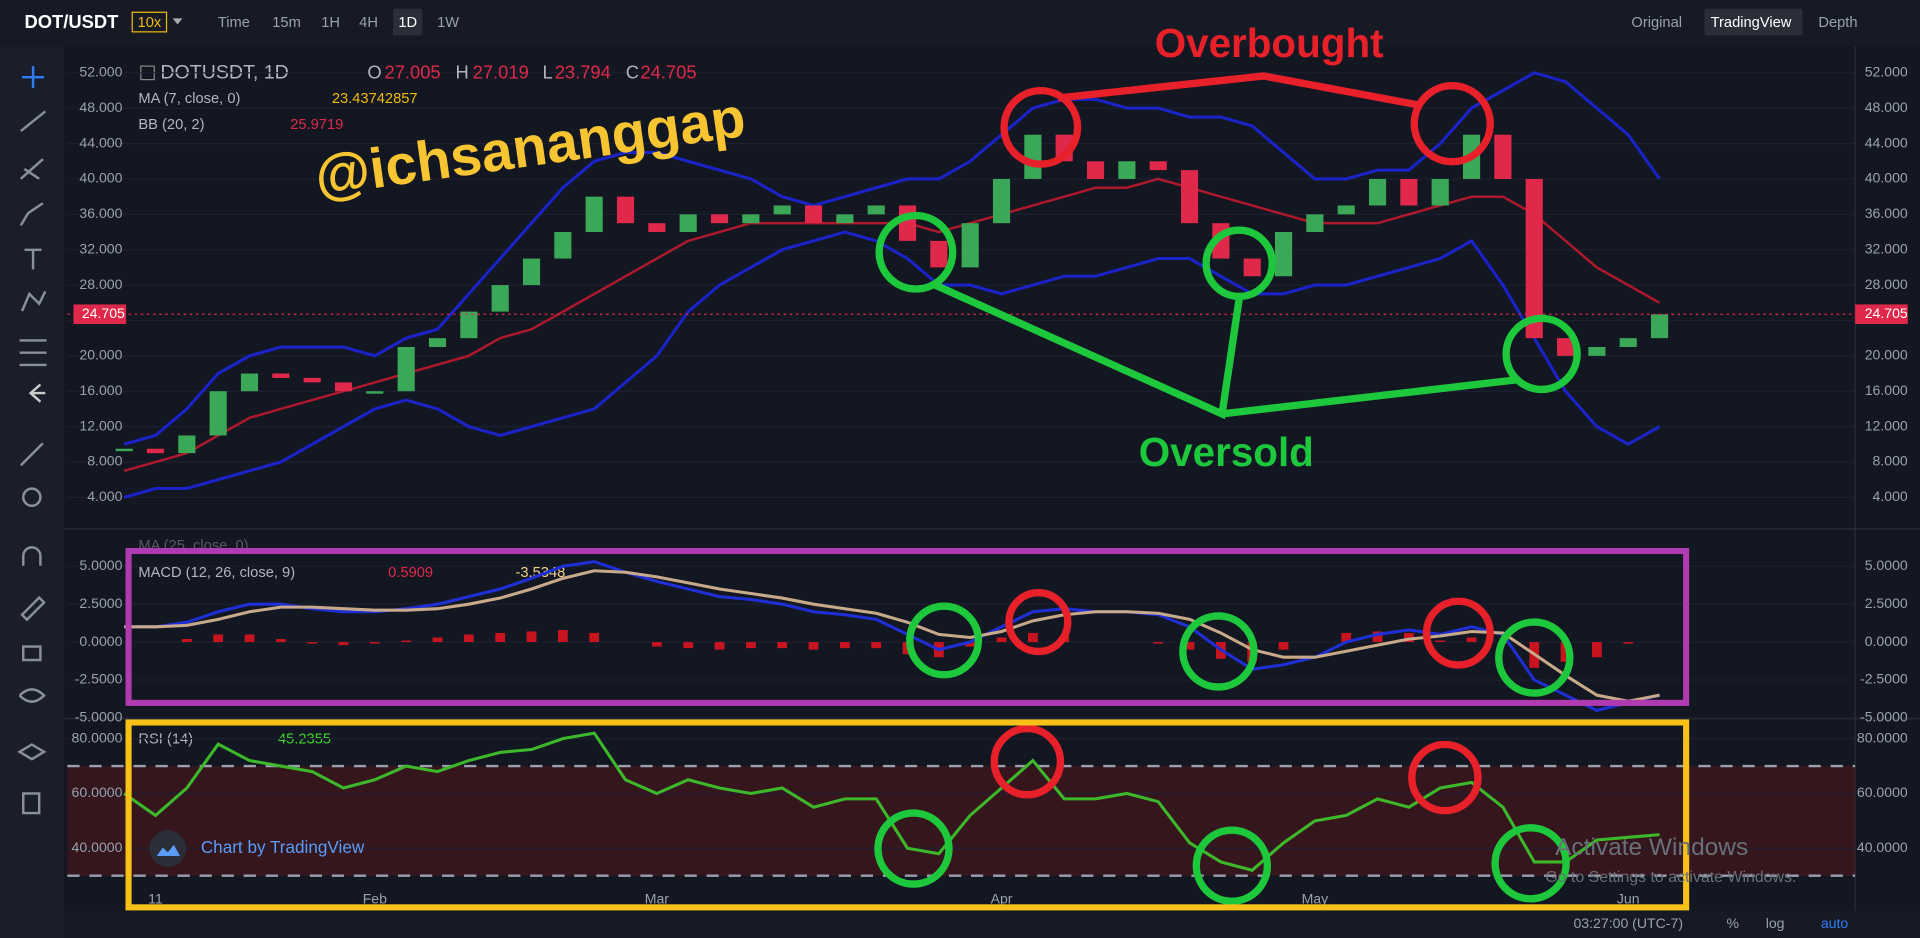 The height and width of the screenshot is (938, 1920). I want to click on price-tag-label: 24.705, so click(1886, 313).